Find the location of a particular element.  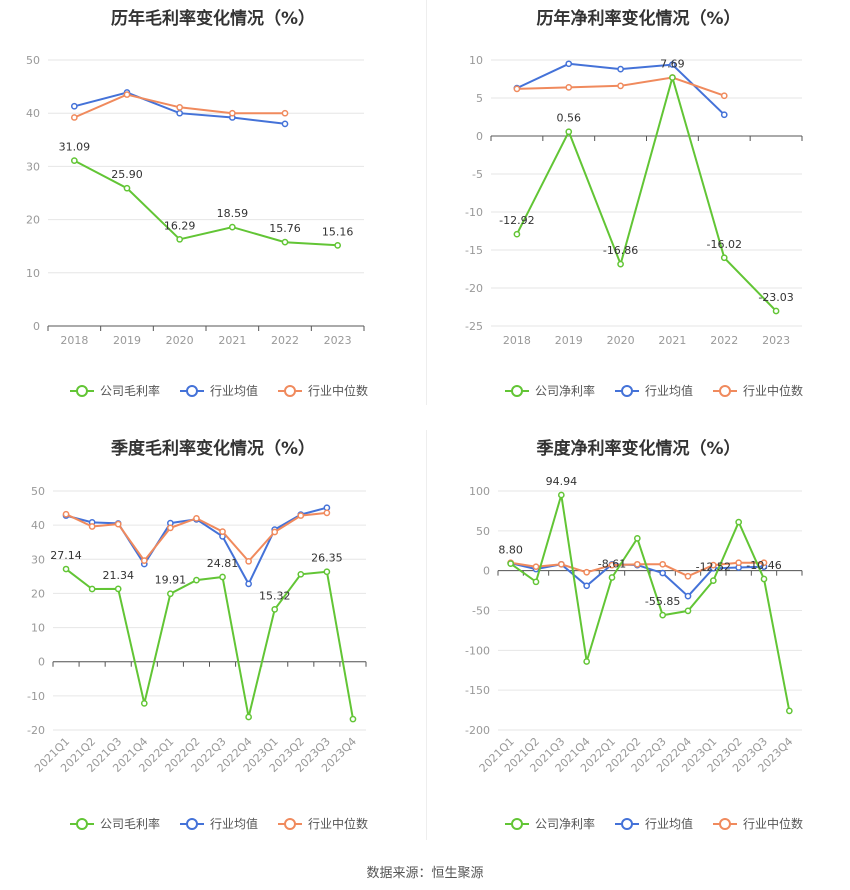

chart-title: 季度毛利率变化情况（%） is located at coordinates (213, 449).